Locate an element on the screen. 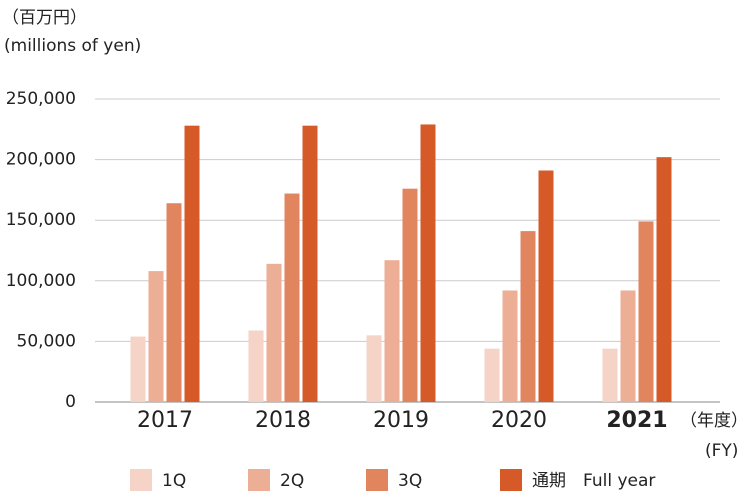 Image resolution: width=750 pixels, height=500 pixels. x-tick-label: 2019 is located at coordinates (401, 420).